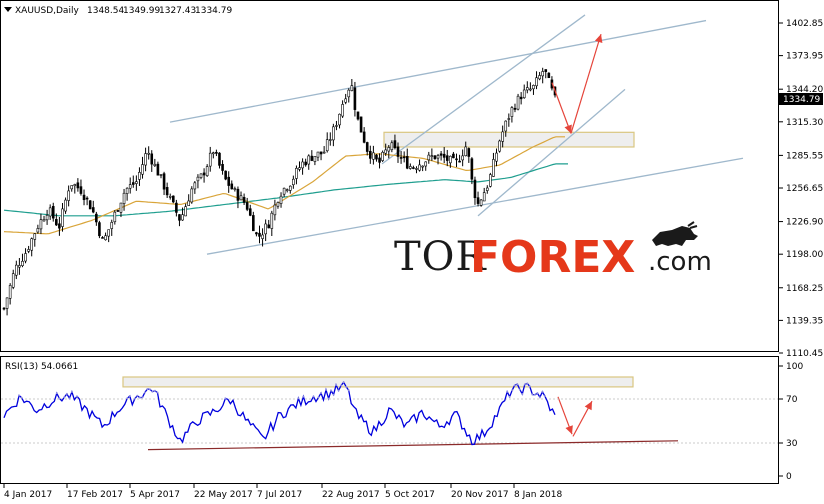 The height and width of the screenshot is (504, 824). What do you see at coordinates (552, 257) in the screenshot?
I see `brand-forex: FOREX` at bounding box center [552, 257].